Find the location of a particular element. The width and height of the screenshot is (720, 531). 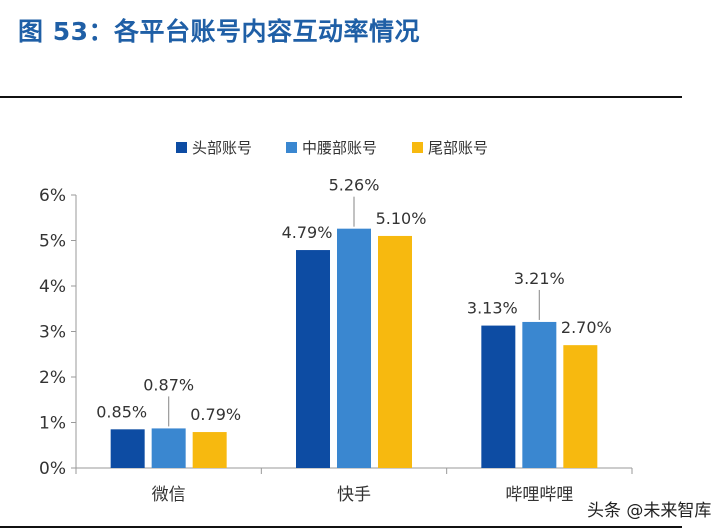

legend-label-2: 中腰部账号 is located at coordinates (339, 148).